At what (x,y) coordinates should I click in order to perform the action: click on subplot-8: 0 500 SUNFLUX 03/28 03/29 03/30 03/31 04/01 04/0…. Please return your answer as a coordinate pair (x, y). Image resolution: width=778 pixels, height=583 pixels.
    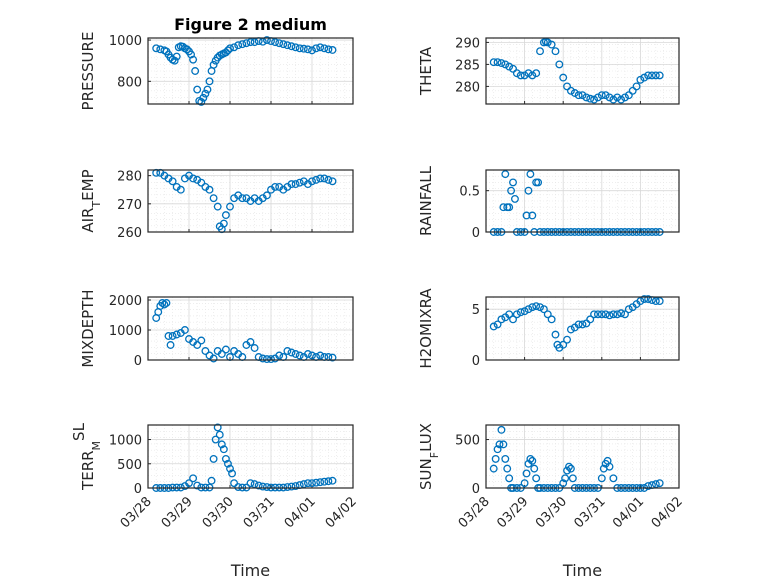
    Looking at the image, I should click on (551, 501).